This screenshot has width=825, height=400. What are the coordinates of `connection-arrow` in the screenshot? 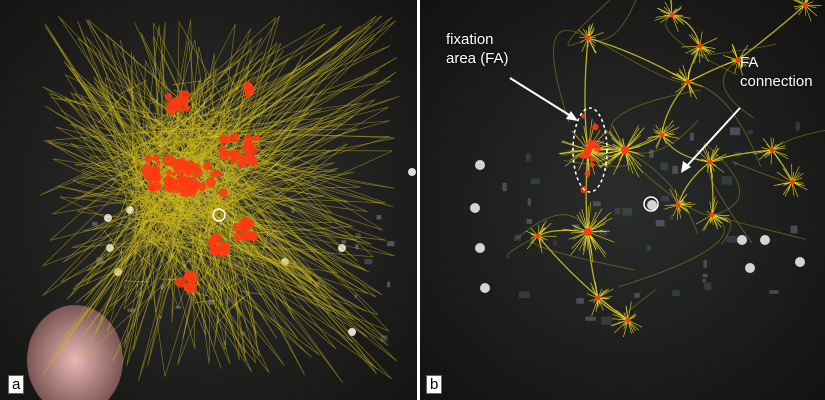 It's located at (712, 138).